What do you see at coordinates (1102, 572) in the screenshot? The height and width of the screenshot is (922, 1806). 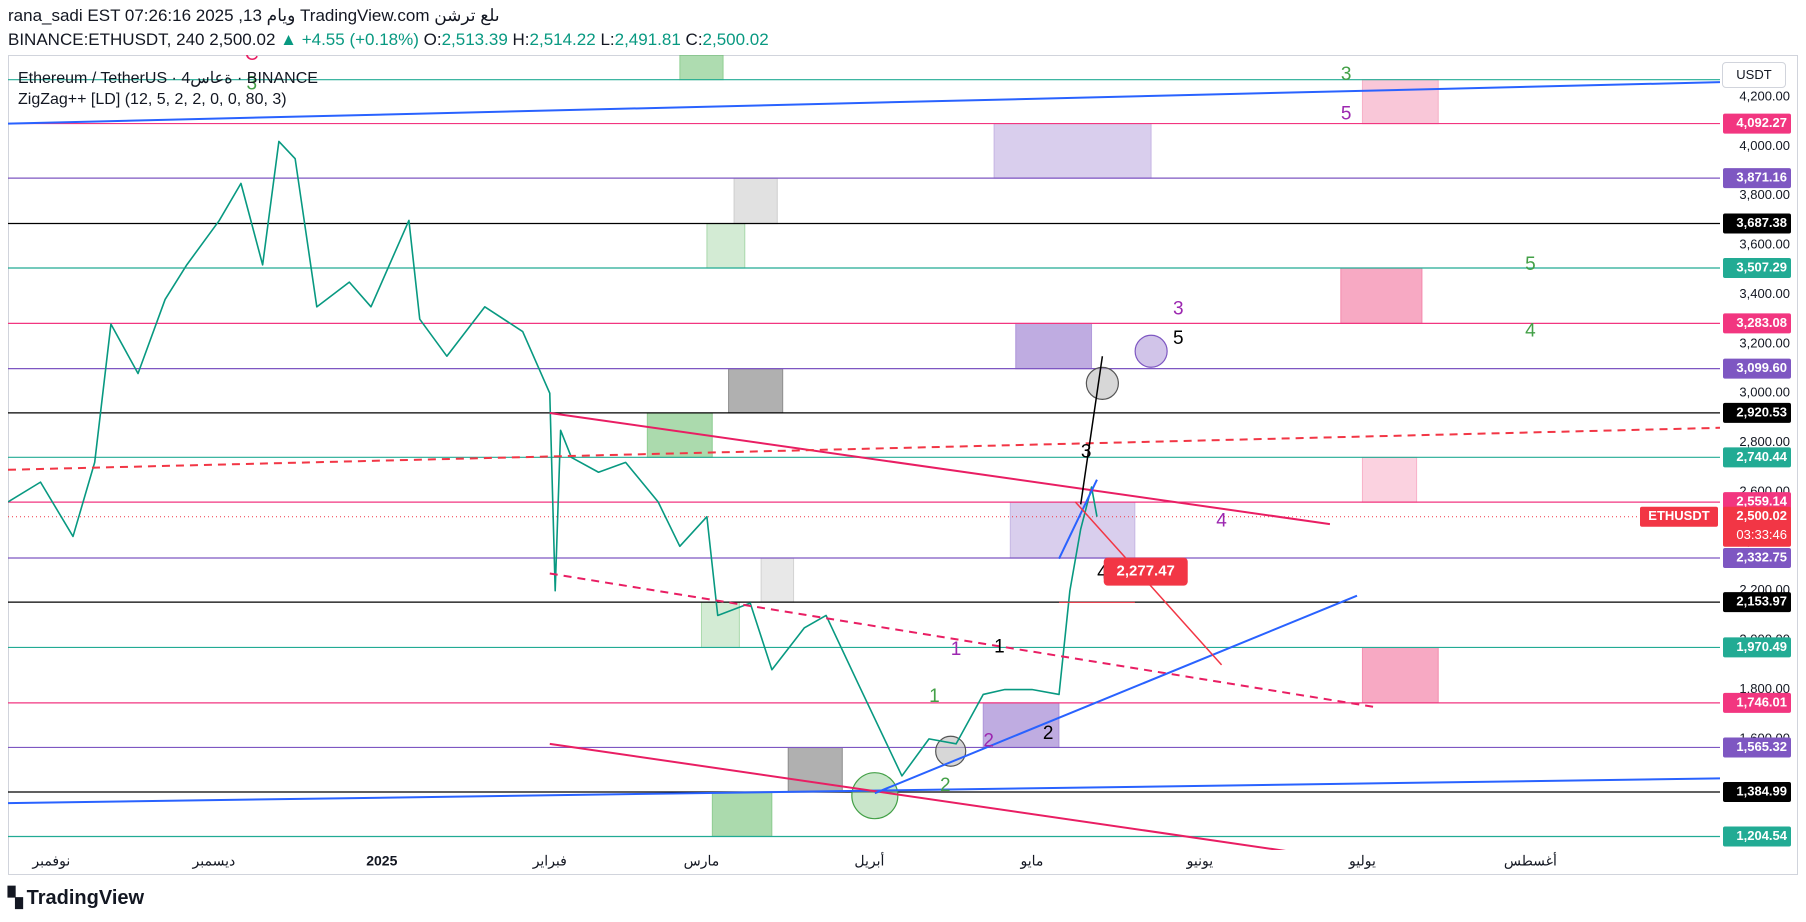 I see `wave-label-10: 4` at bounding box center [1102, 572].